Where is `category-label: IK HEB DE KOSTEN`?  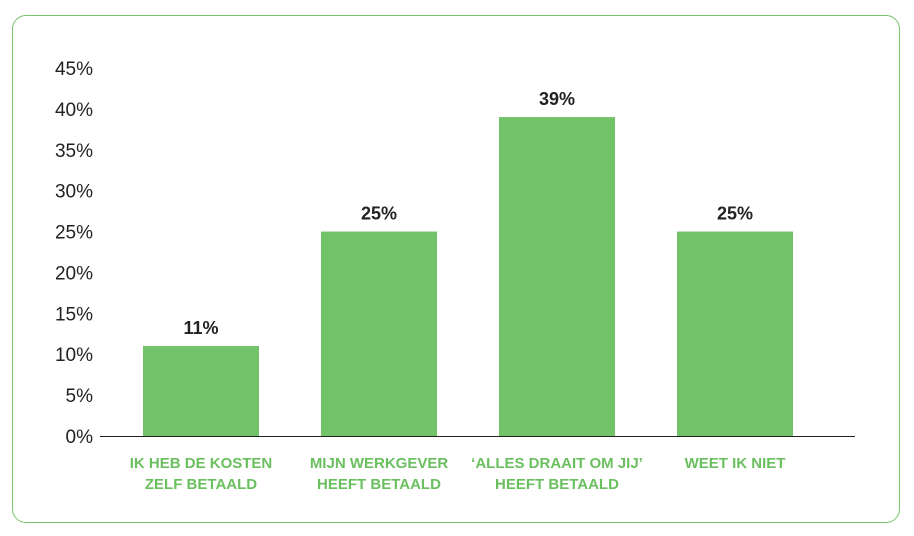
category-label: IK HEB DE KOSTEN is located at coordinates (201, 463).